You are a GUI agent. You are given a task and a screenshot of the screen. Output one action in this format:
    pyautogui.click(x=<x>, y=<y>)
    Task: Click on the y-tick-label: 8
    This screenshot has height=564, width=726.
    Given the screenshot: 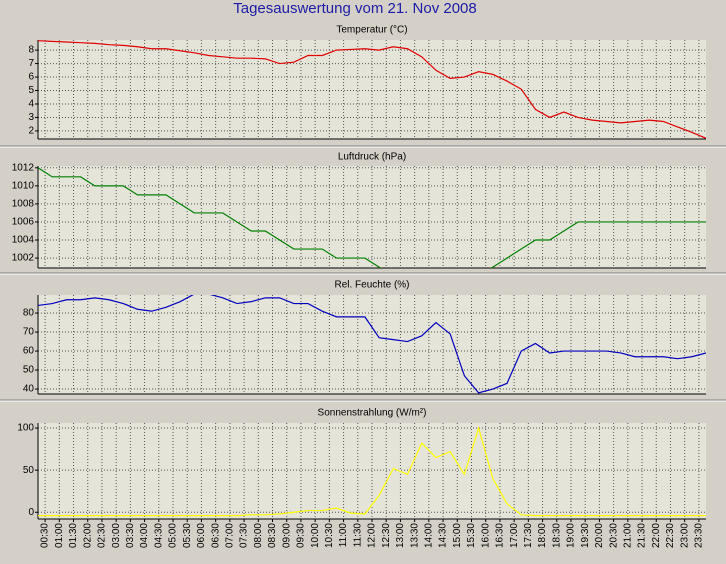 What is the action you would take?
    pyautogui.click(x=31, y=50)
    